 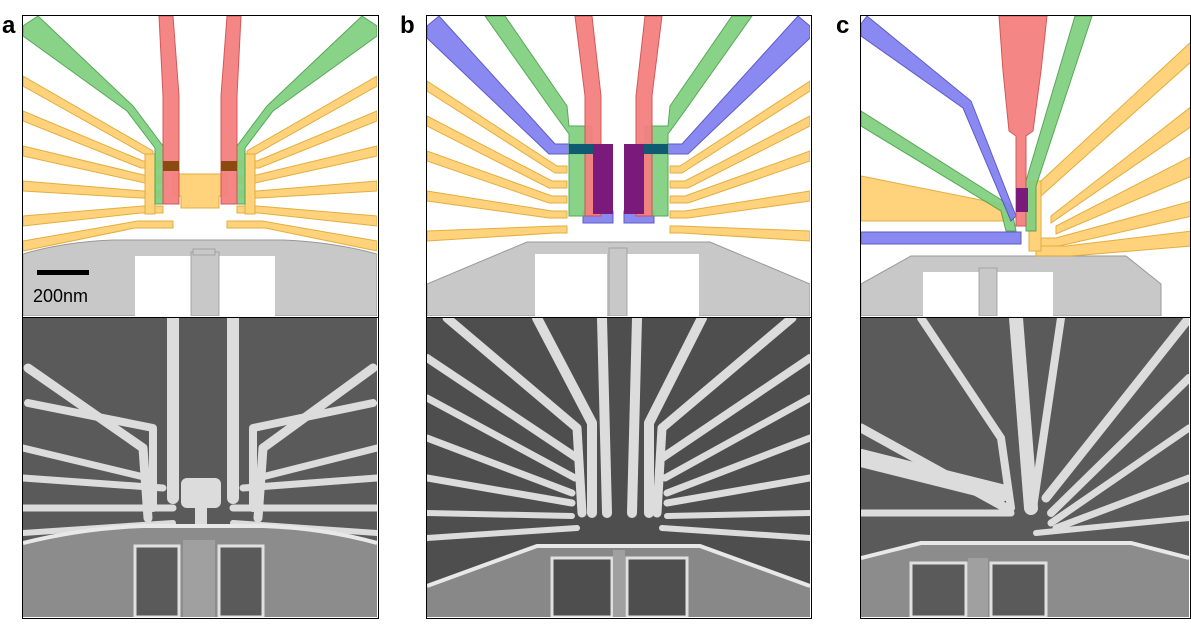 I want to click on panel-label-c: c, so click(x=843, y=25).